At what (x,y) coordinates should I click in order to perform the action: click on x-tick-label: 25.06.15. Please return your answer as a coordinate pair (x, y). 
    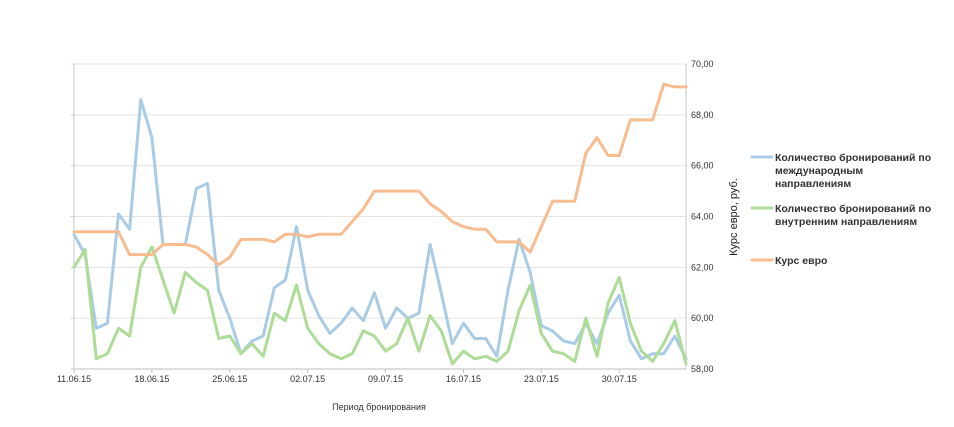
    Looking at the image, I should click on (229, 379).